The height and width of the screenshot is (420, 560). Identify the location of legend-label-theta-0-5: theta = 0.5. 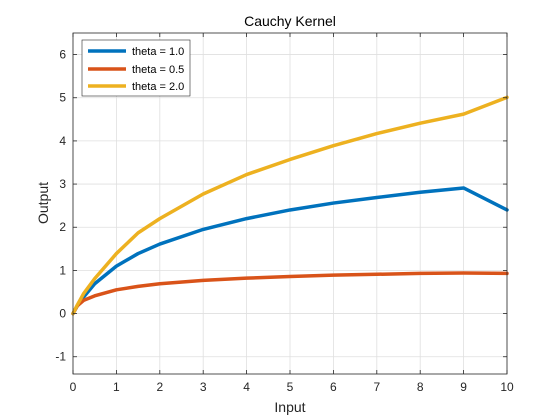
(158, 70).